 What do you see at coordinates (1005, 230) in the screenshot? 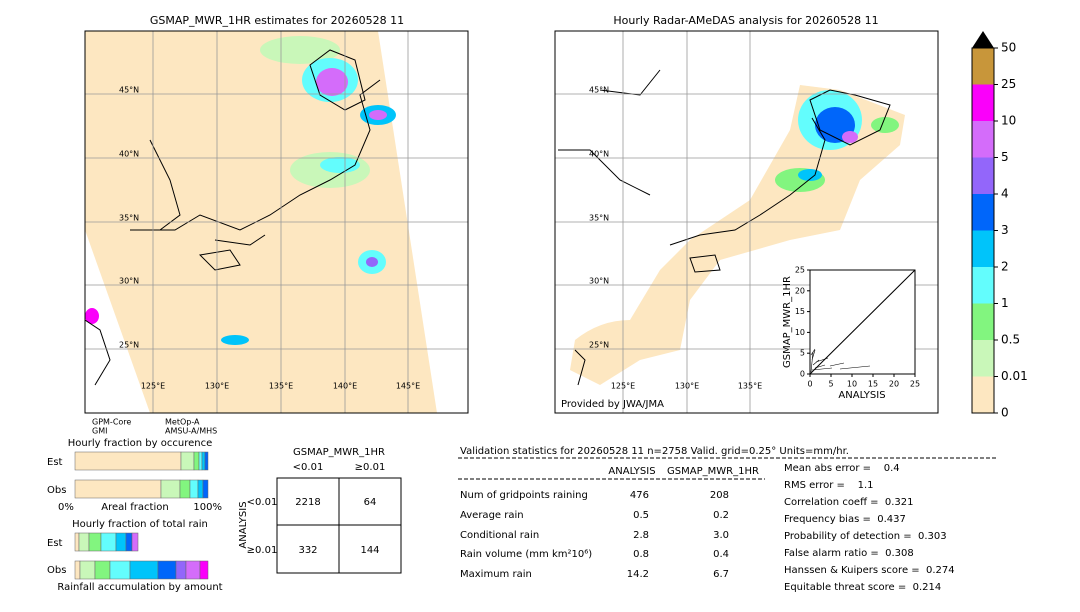
I see `colorbar-label: 3` at bounding box center [1005, 230].